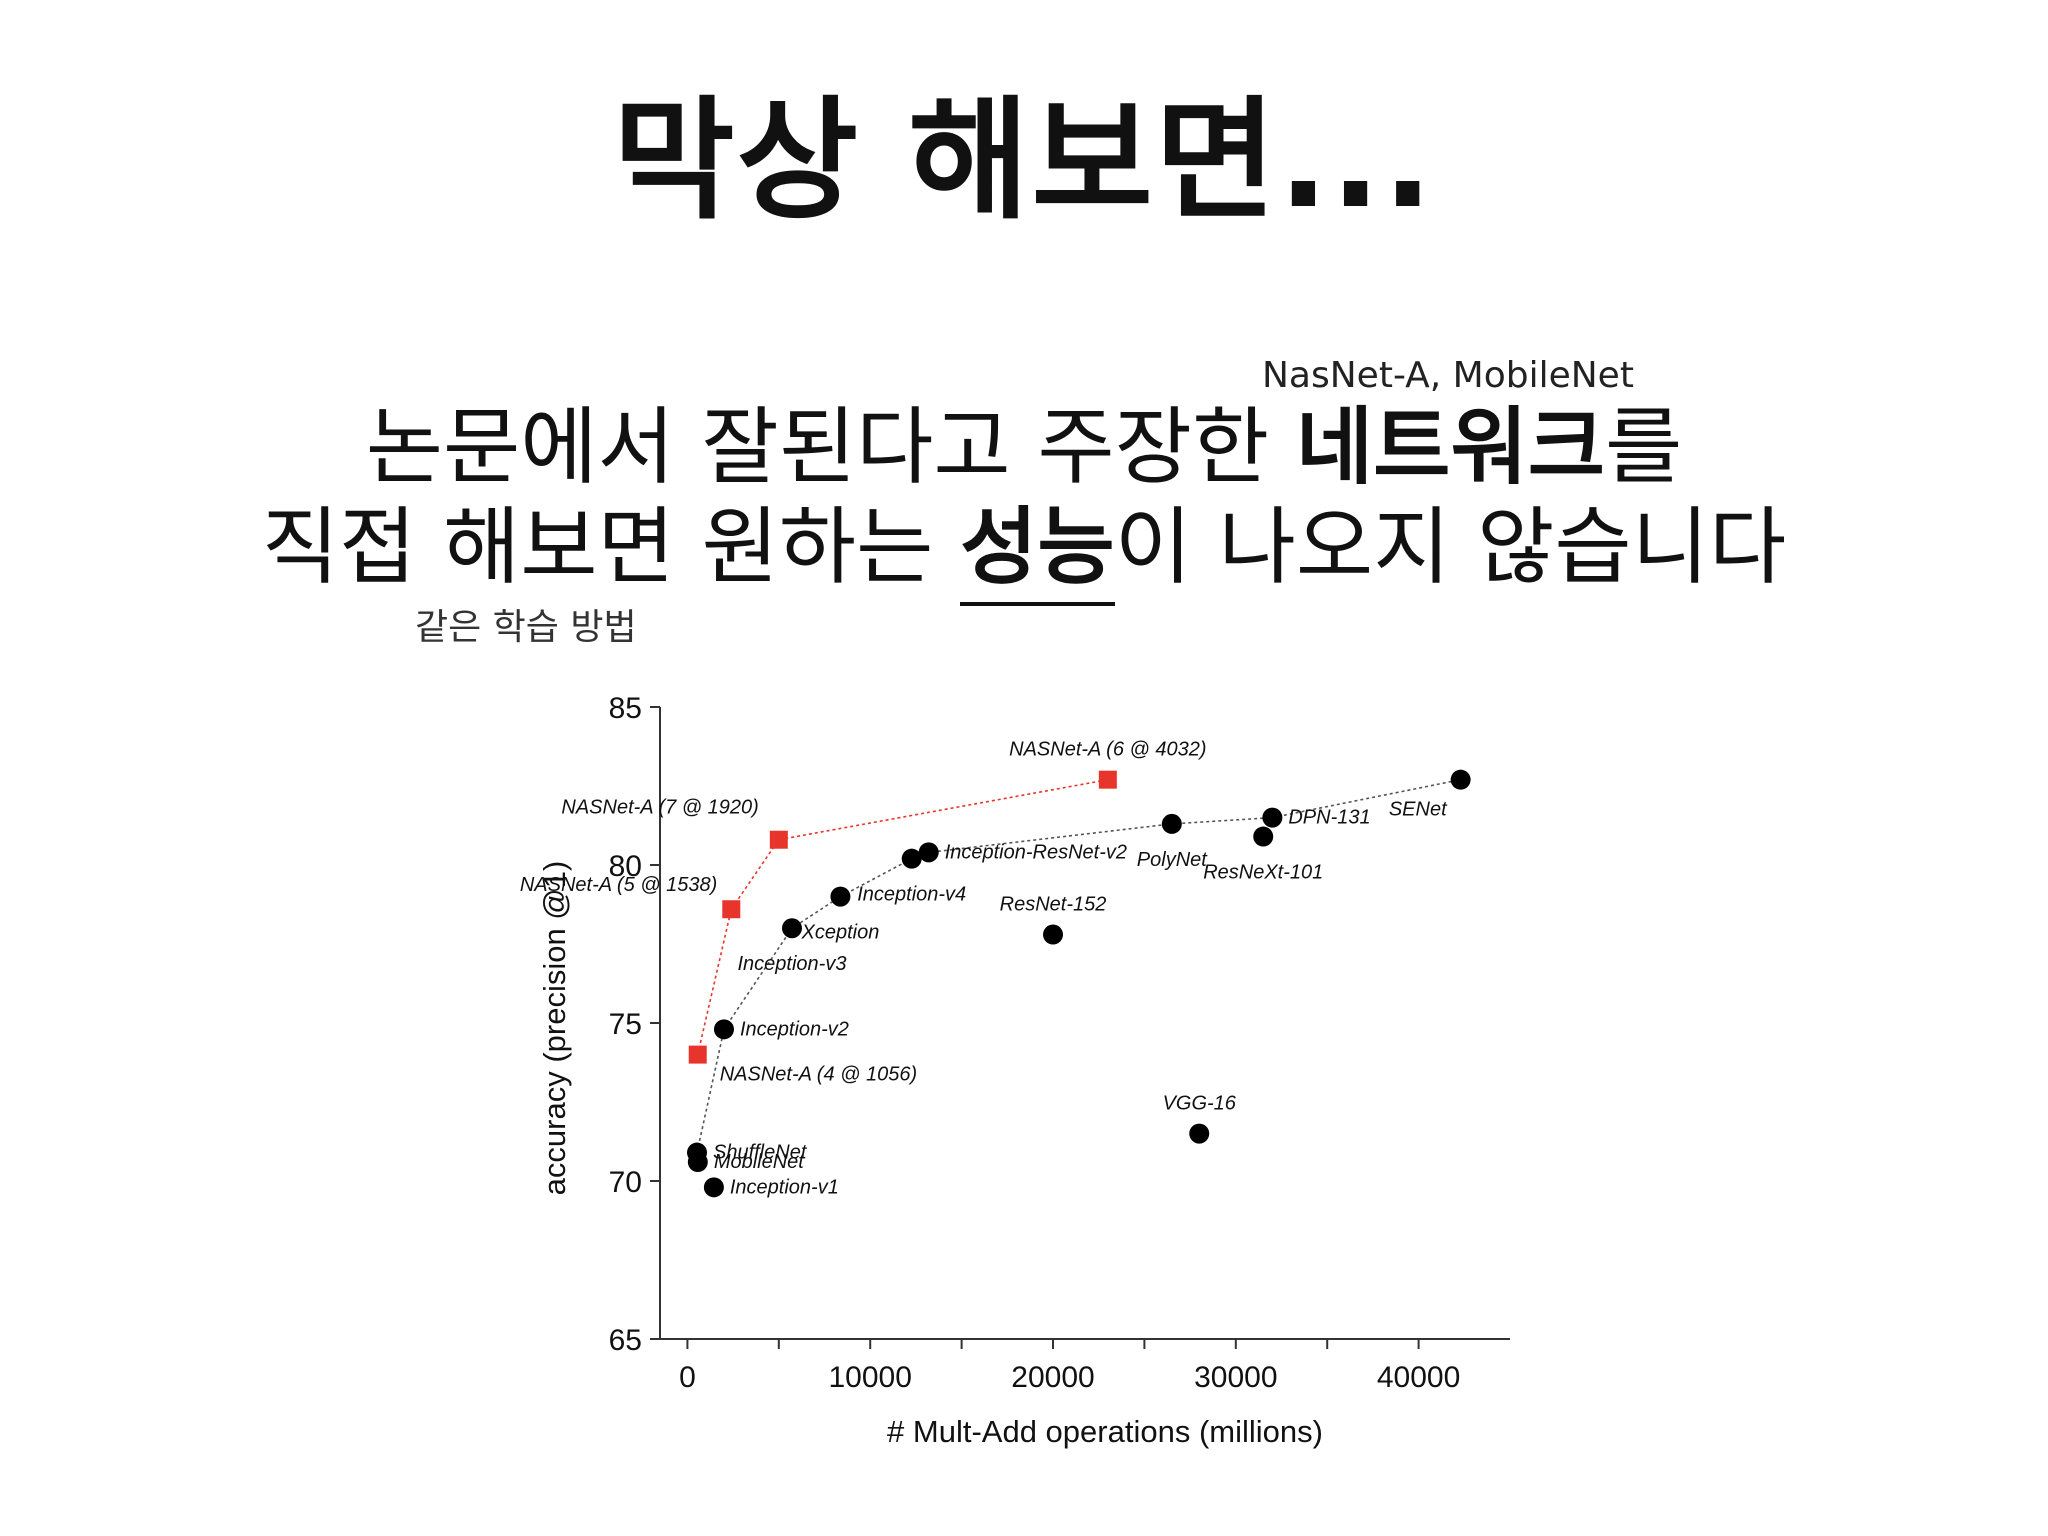 This screenshot has width=2048, height=1536. Describe the element at coordinates (1200, 1104) in the screenshot. I see `point-label: VGG-16` at that location.